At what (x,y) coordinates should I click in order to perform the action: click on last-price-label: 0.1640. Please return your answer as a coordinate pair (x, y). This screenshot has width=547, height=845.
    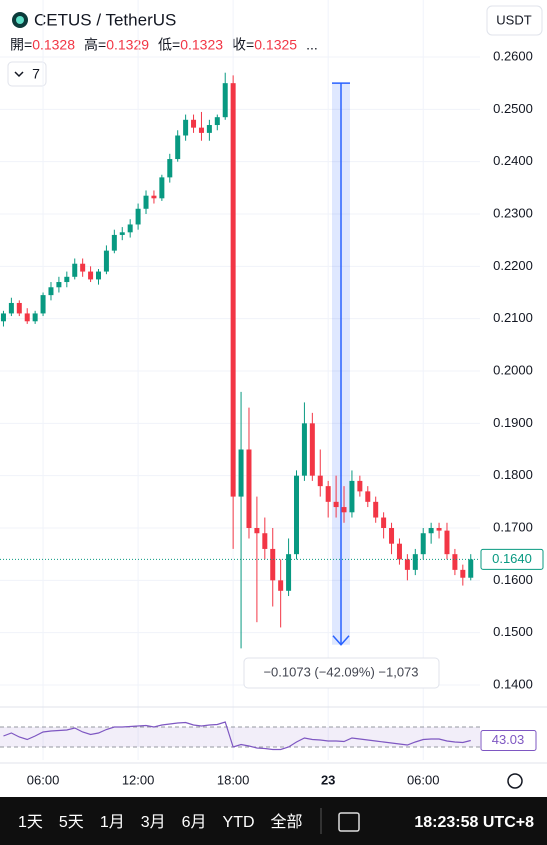
    Looking at the image, I should click on (512, 558).